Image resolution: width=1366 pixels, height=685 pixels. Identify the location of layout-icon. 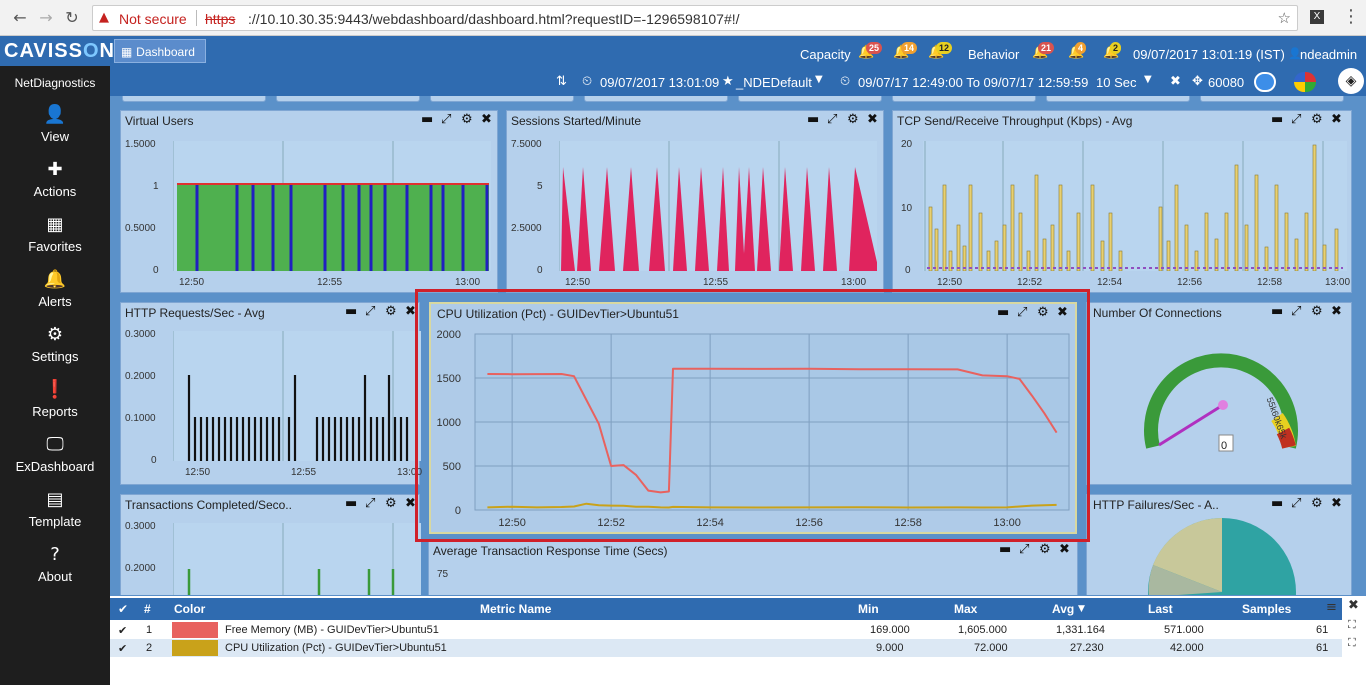
(1265, 82).